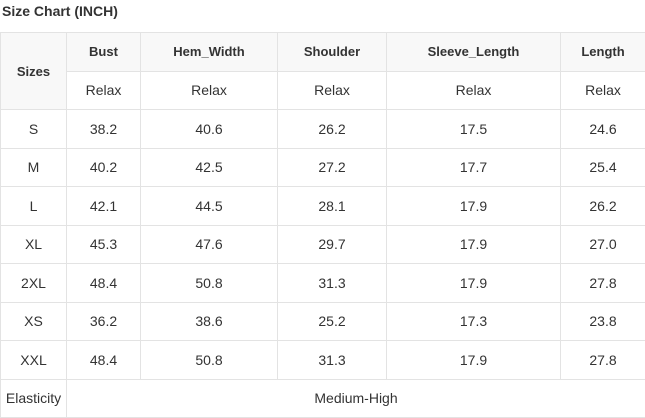  I want to click on value-cell: 27.2, so click(332, 167).